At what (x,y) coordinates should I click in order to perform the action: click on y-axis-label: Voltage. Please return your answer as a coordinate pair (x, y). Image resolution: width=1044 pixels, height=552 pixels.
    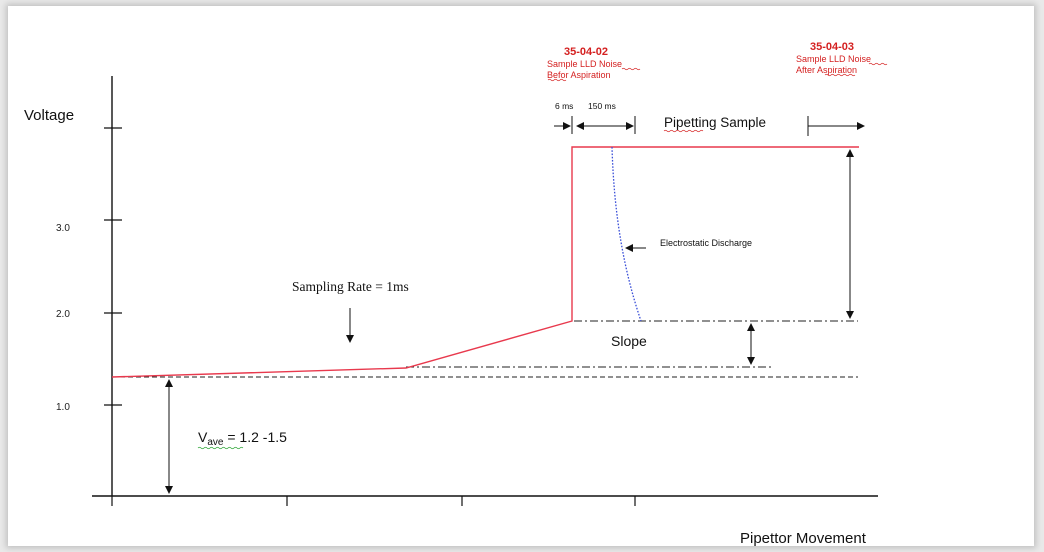
    Looking at the image, I should click on (49, 115).